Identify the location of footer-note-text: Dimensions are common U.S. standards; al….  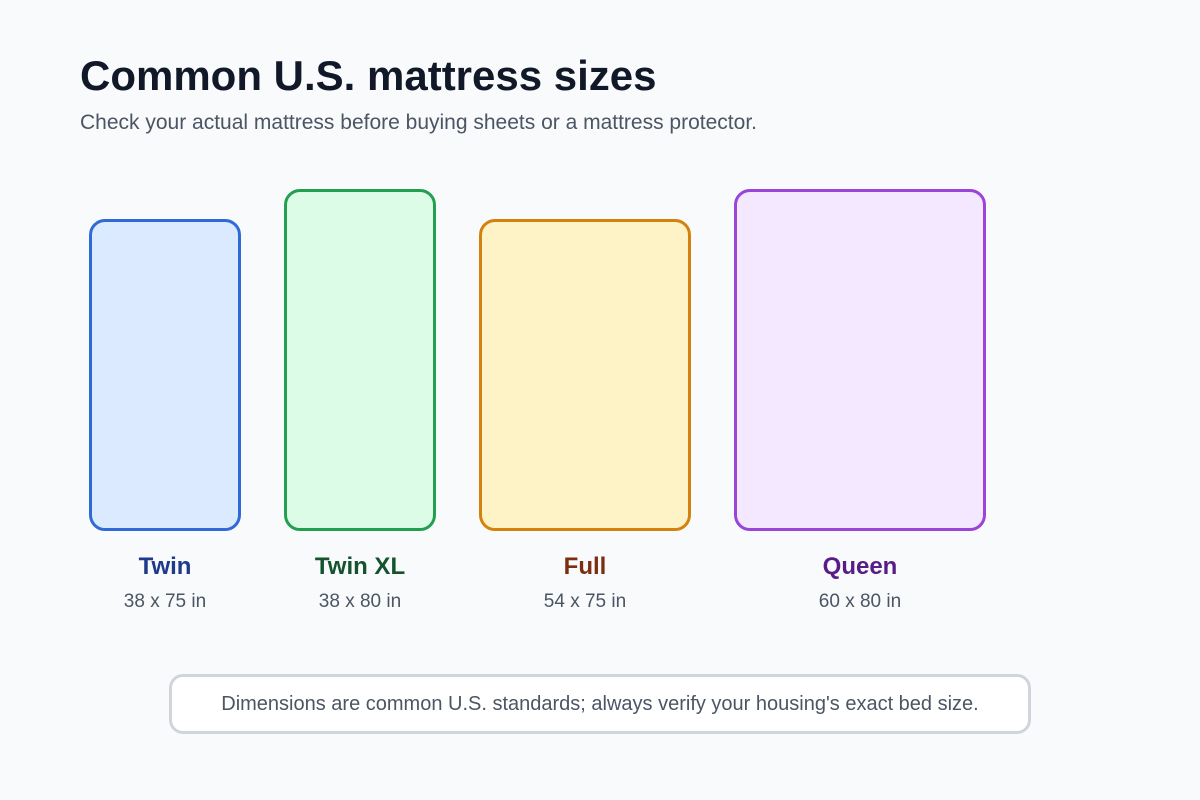
(600, 703).